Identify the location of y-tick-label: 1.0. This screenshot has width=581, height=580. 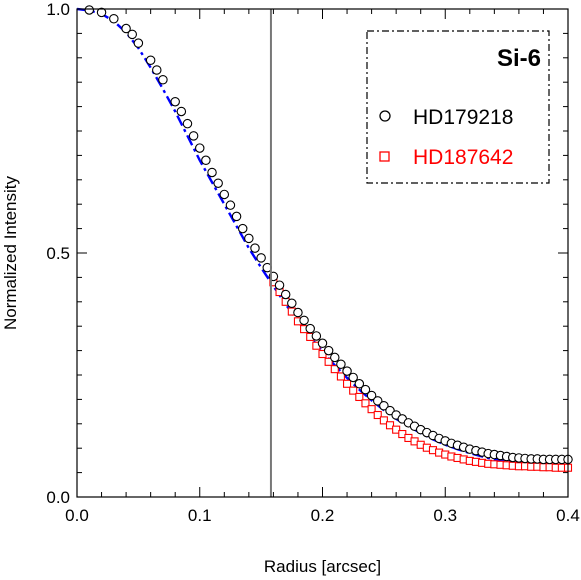
(58, 9).